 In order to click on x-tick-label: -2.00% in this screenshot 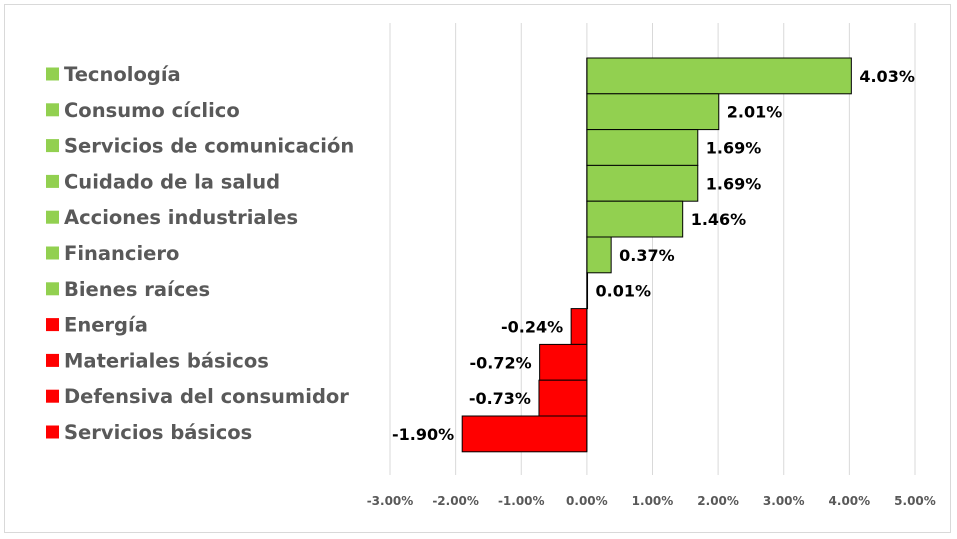, I will do `click(455, 501)`.